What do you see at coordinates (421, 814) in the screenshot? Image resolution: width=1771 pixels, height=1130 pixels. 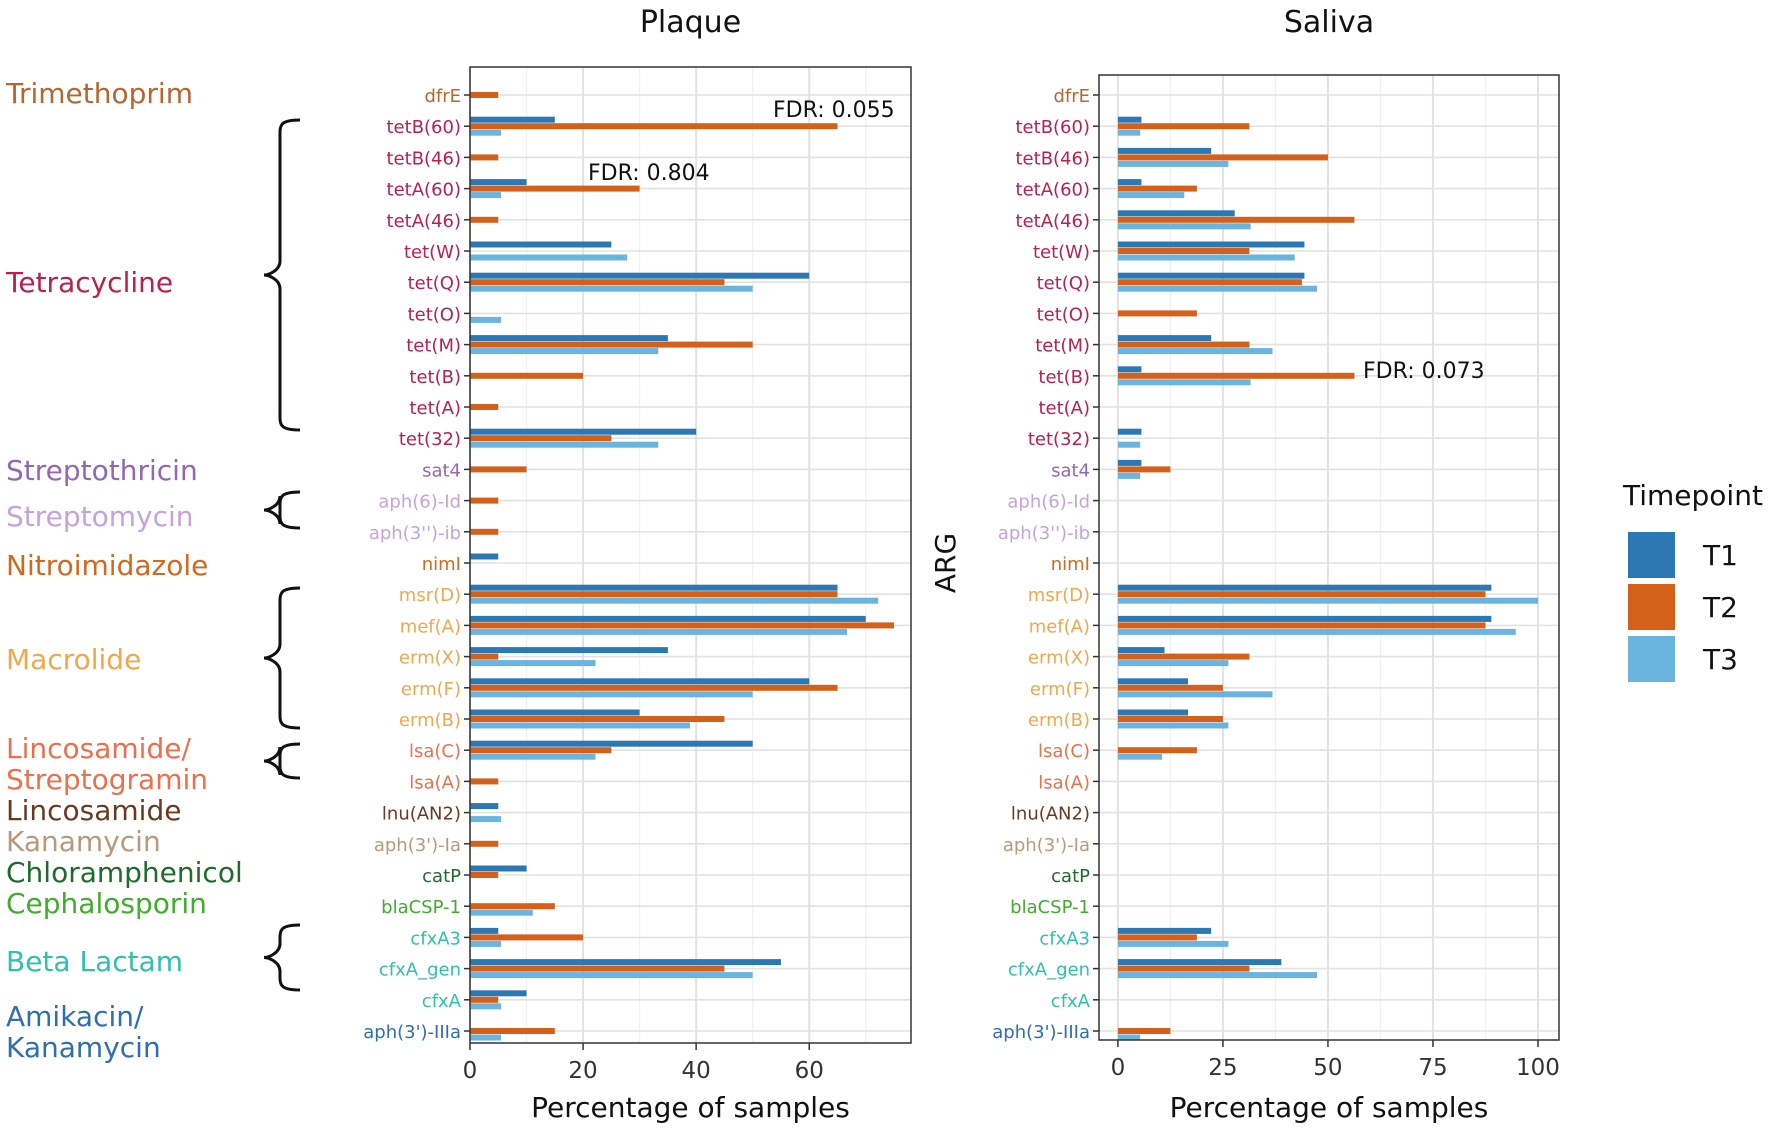 I see `plaque-ytick-label-lnu-an2: lnu(AN2)` at bounding box center [421, 814].